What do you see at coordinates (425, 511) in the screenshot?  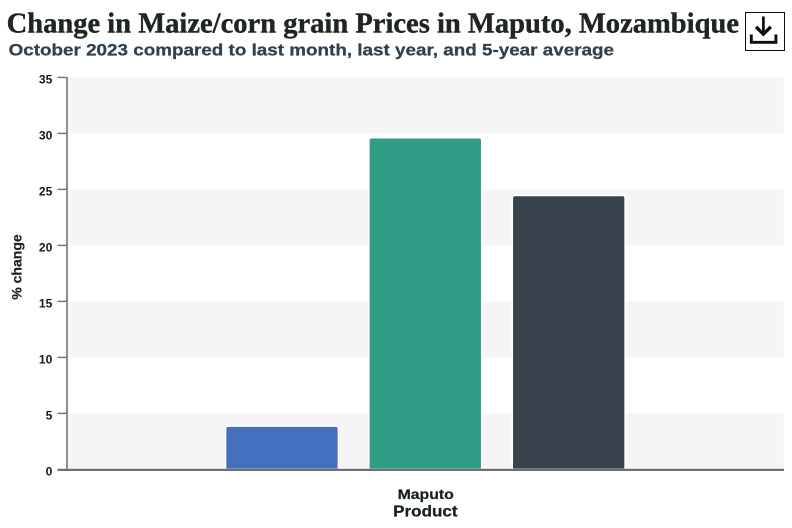 I see `svg-text: Product` at bounding box center [425, 511].